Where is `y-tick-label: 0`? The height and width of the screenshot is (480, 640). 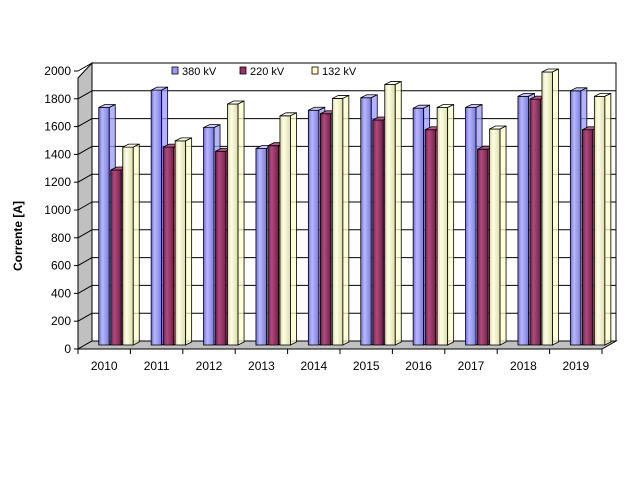
y-tick-label: 0 is located at coordinates (67, 349).